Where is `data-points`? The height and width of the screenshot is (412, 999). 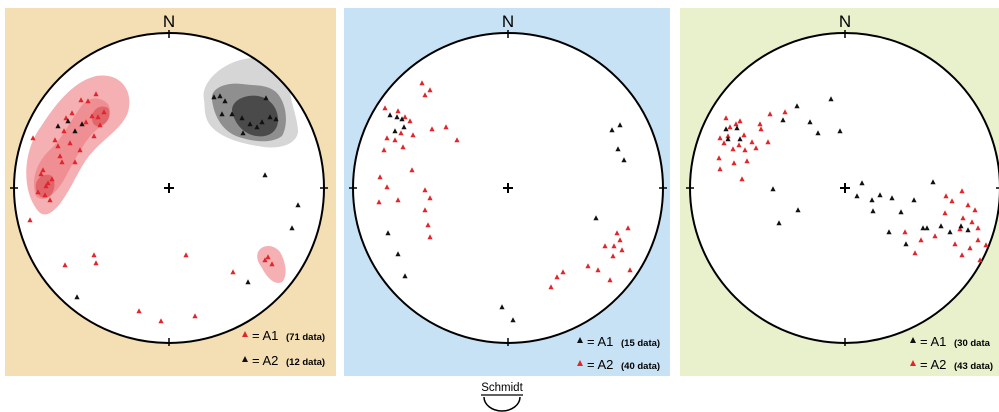 data-points is located at coordinates (852, 179).